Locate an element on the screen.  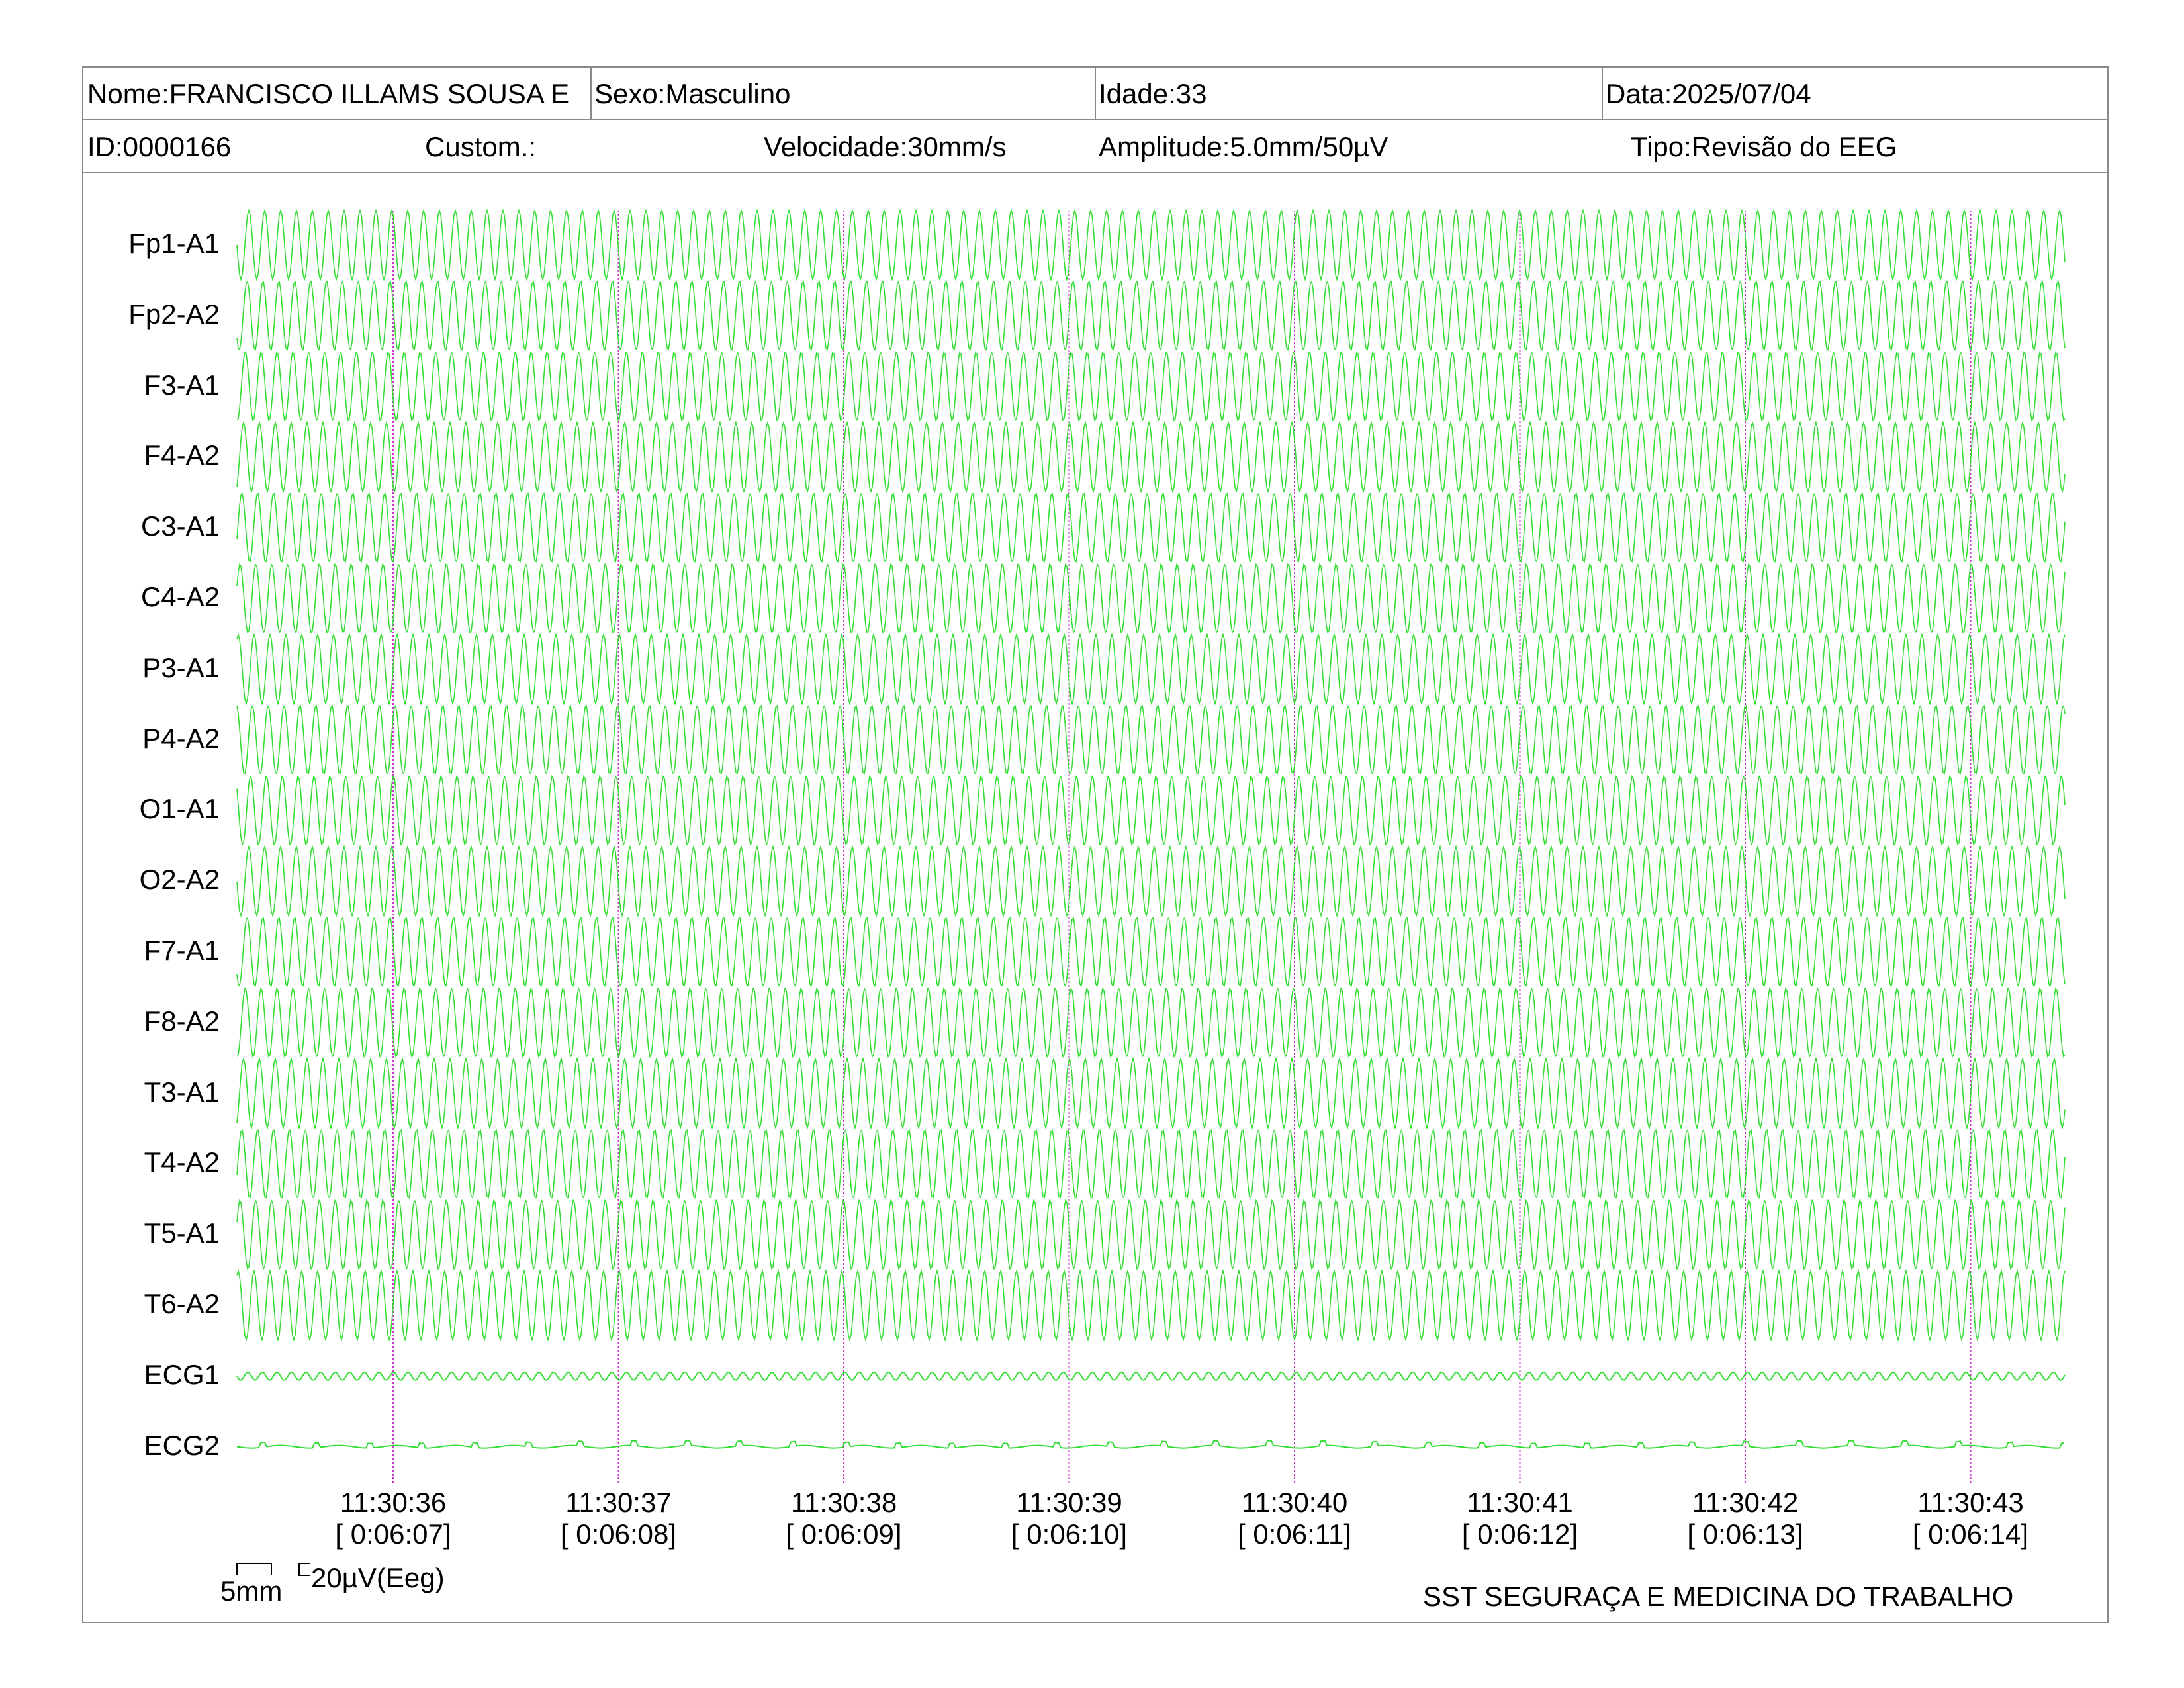
amplitude-scale-label: 20µV(Eeg) is located at coordinates (378, 1577).